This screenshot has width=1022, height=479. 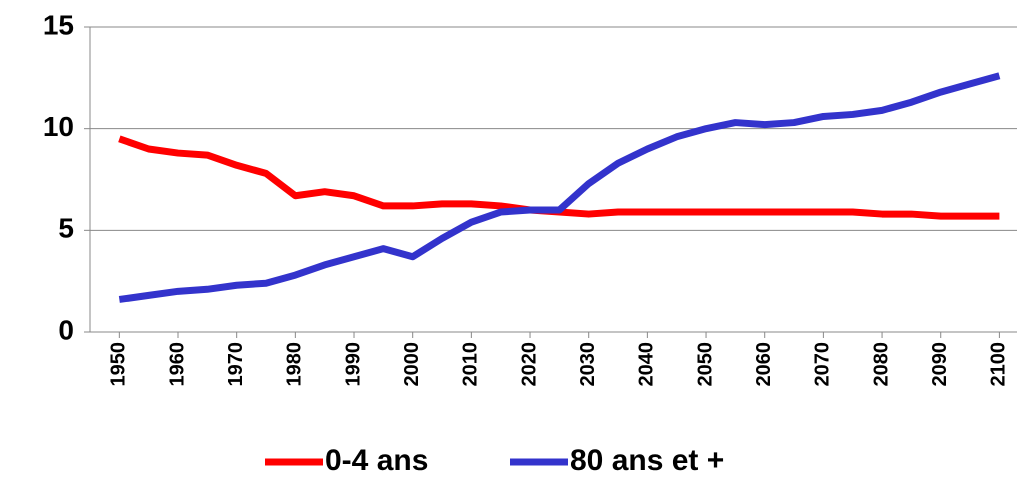 What do you see at coordinates (529, 364) in the screenshot?
I see `x-tick-label: 2020` at bounding box center [529, 364].